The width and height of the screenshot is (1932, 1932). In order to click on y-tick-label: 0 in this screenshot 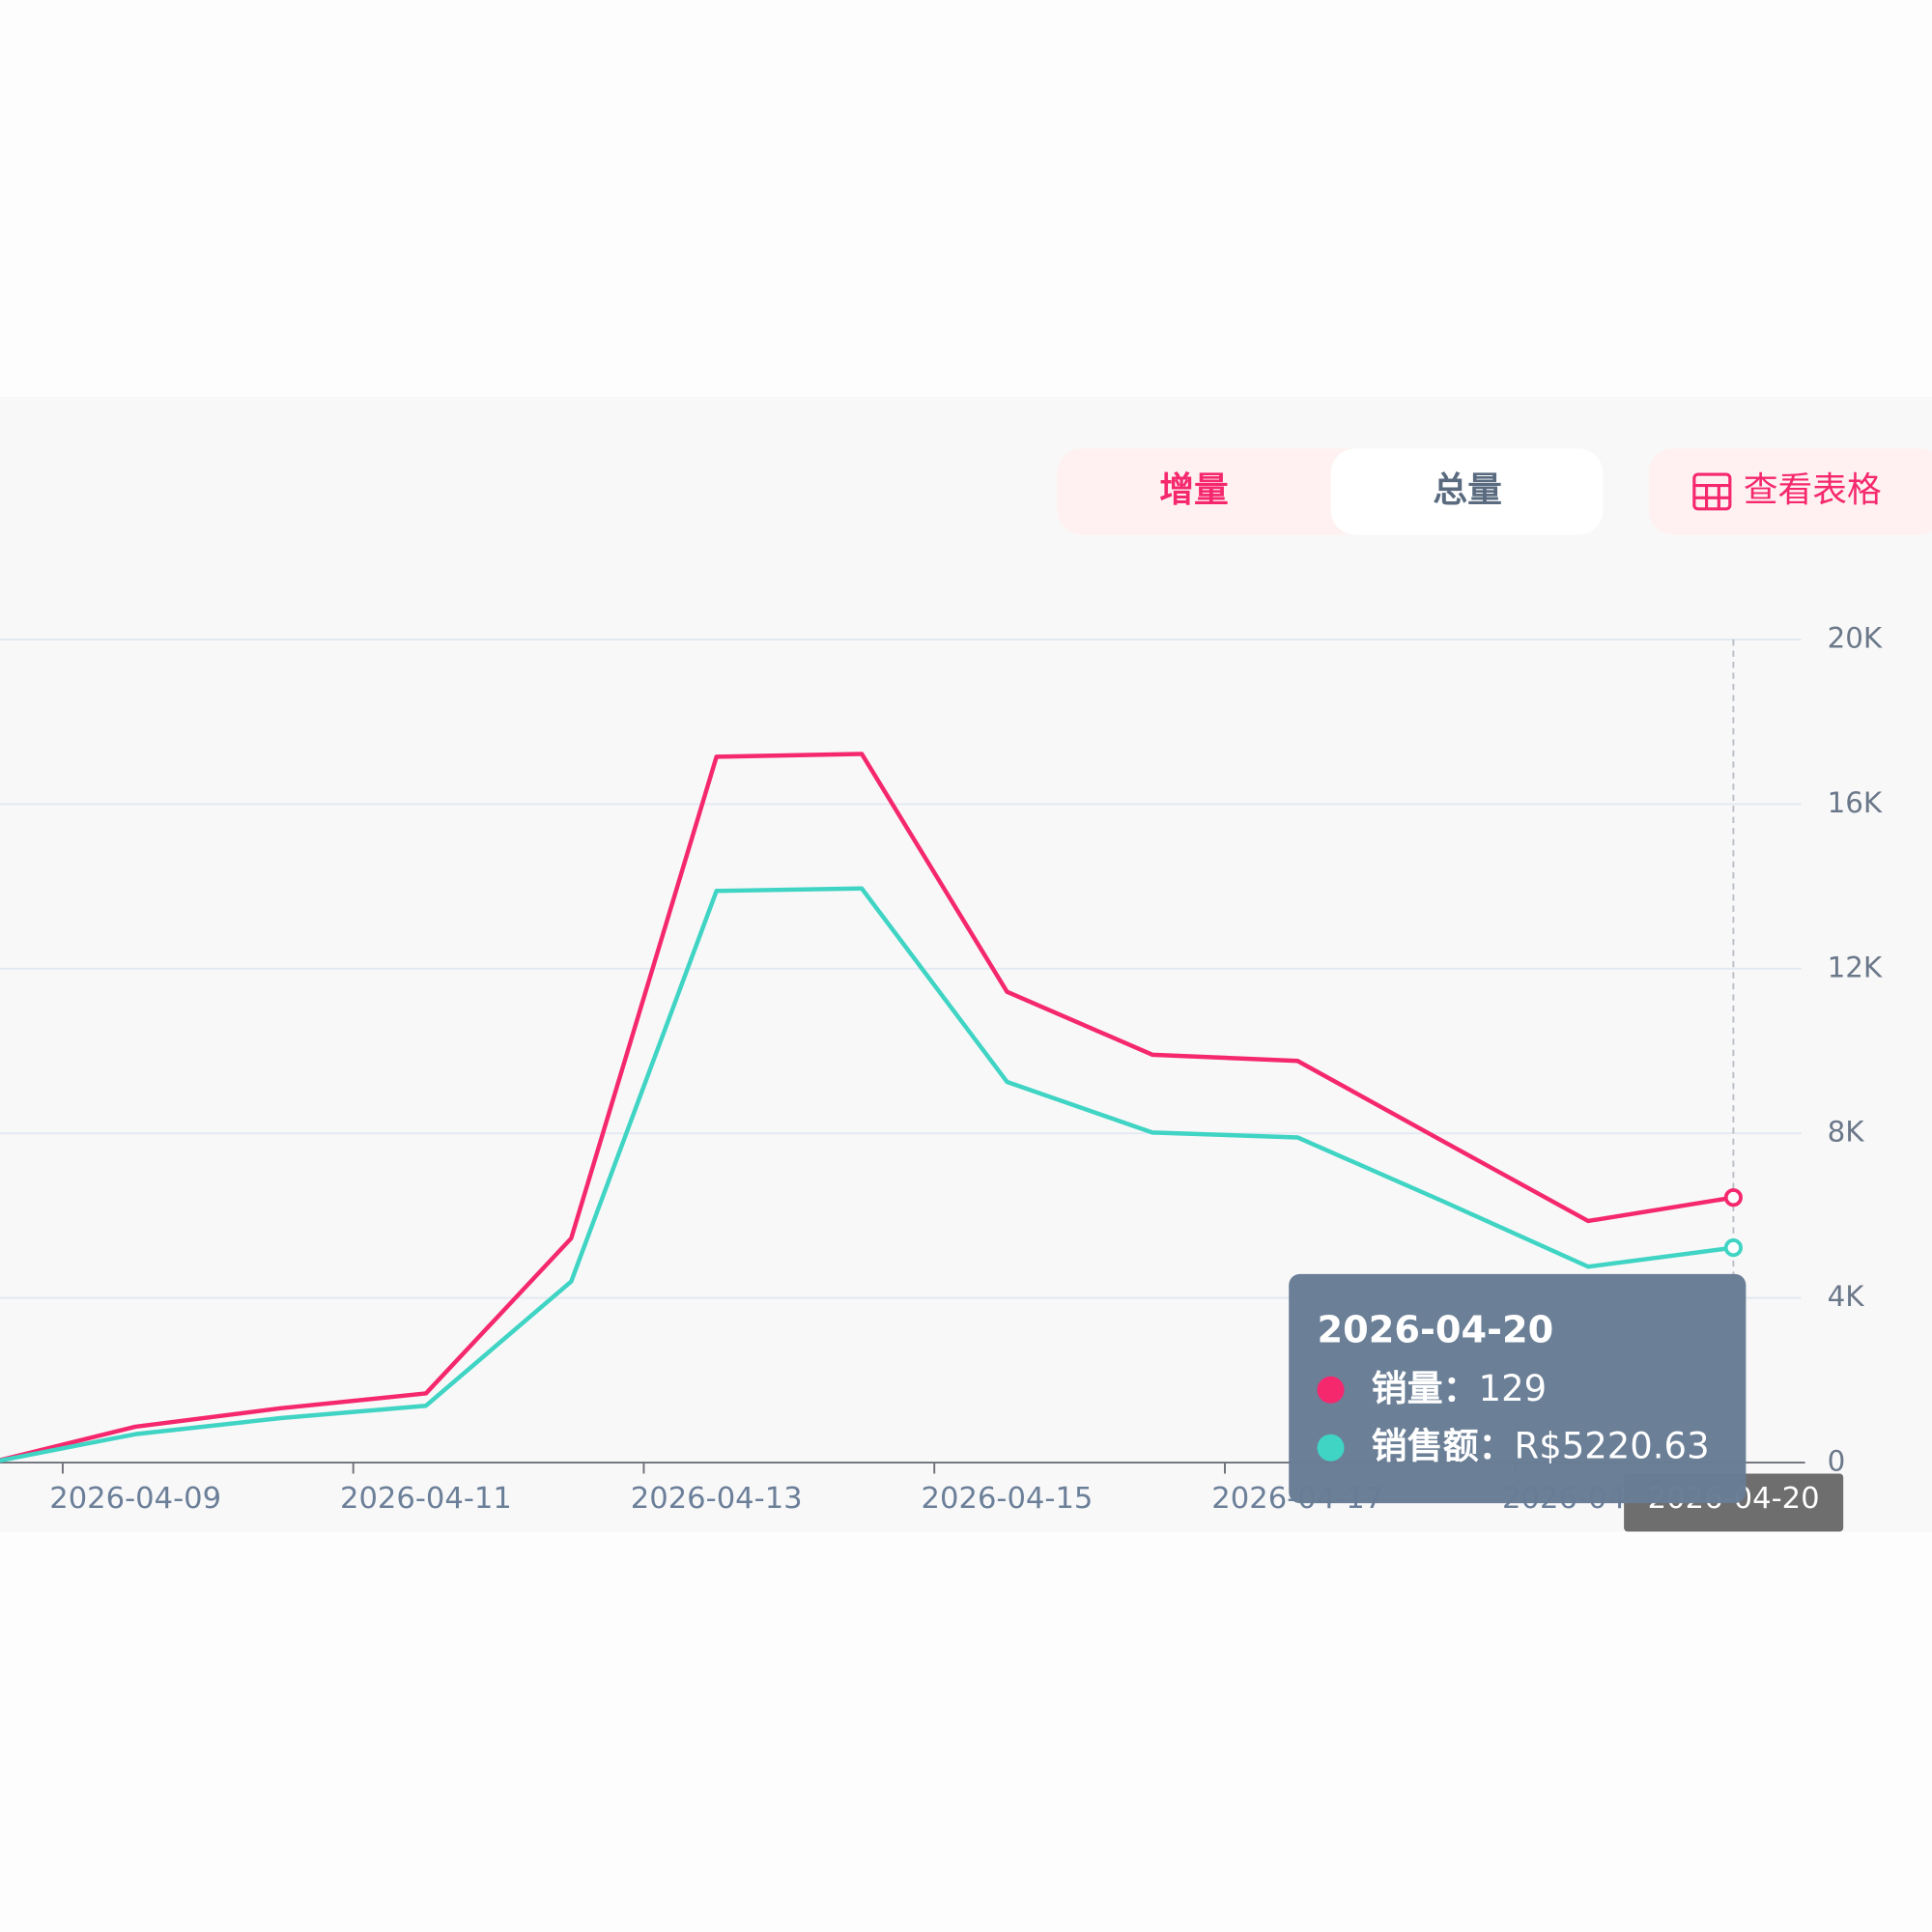, I will do `click(1837, 1461)`.